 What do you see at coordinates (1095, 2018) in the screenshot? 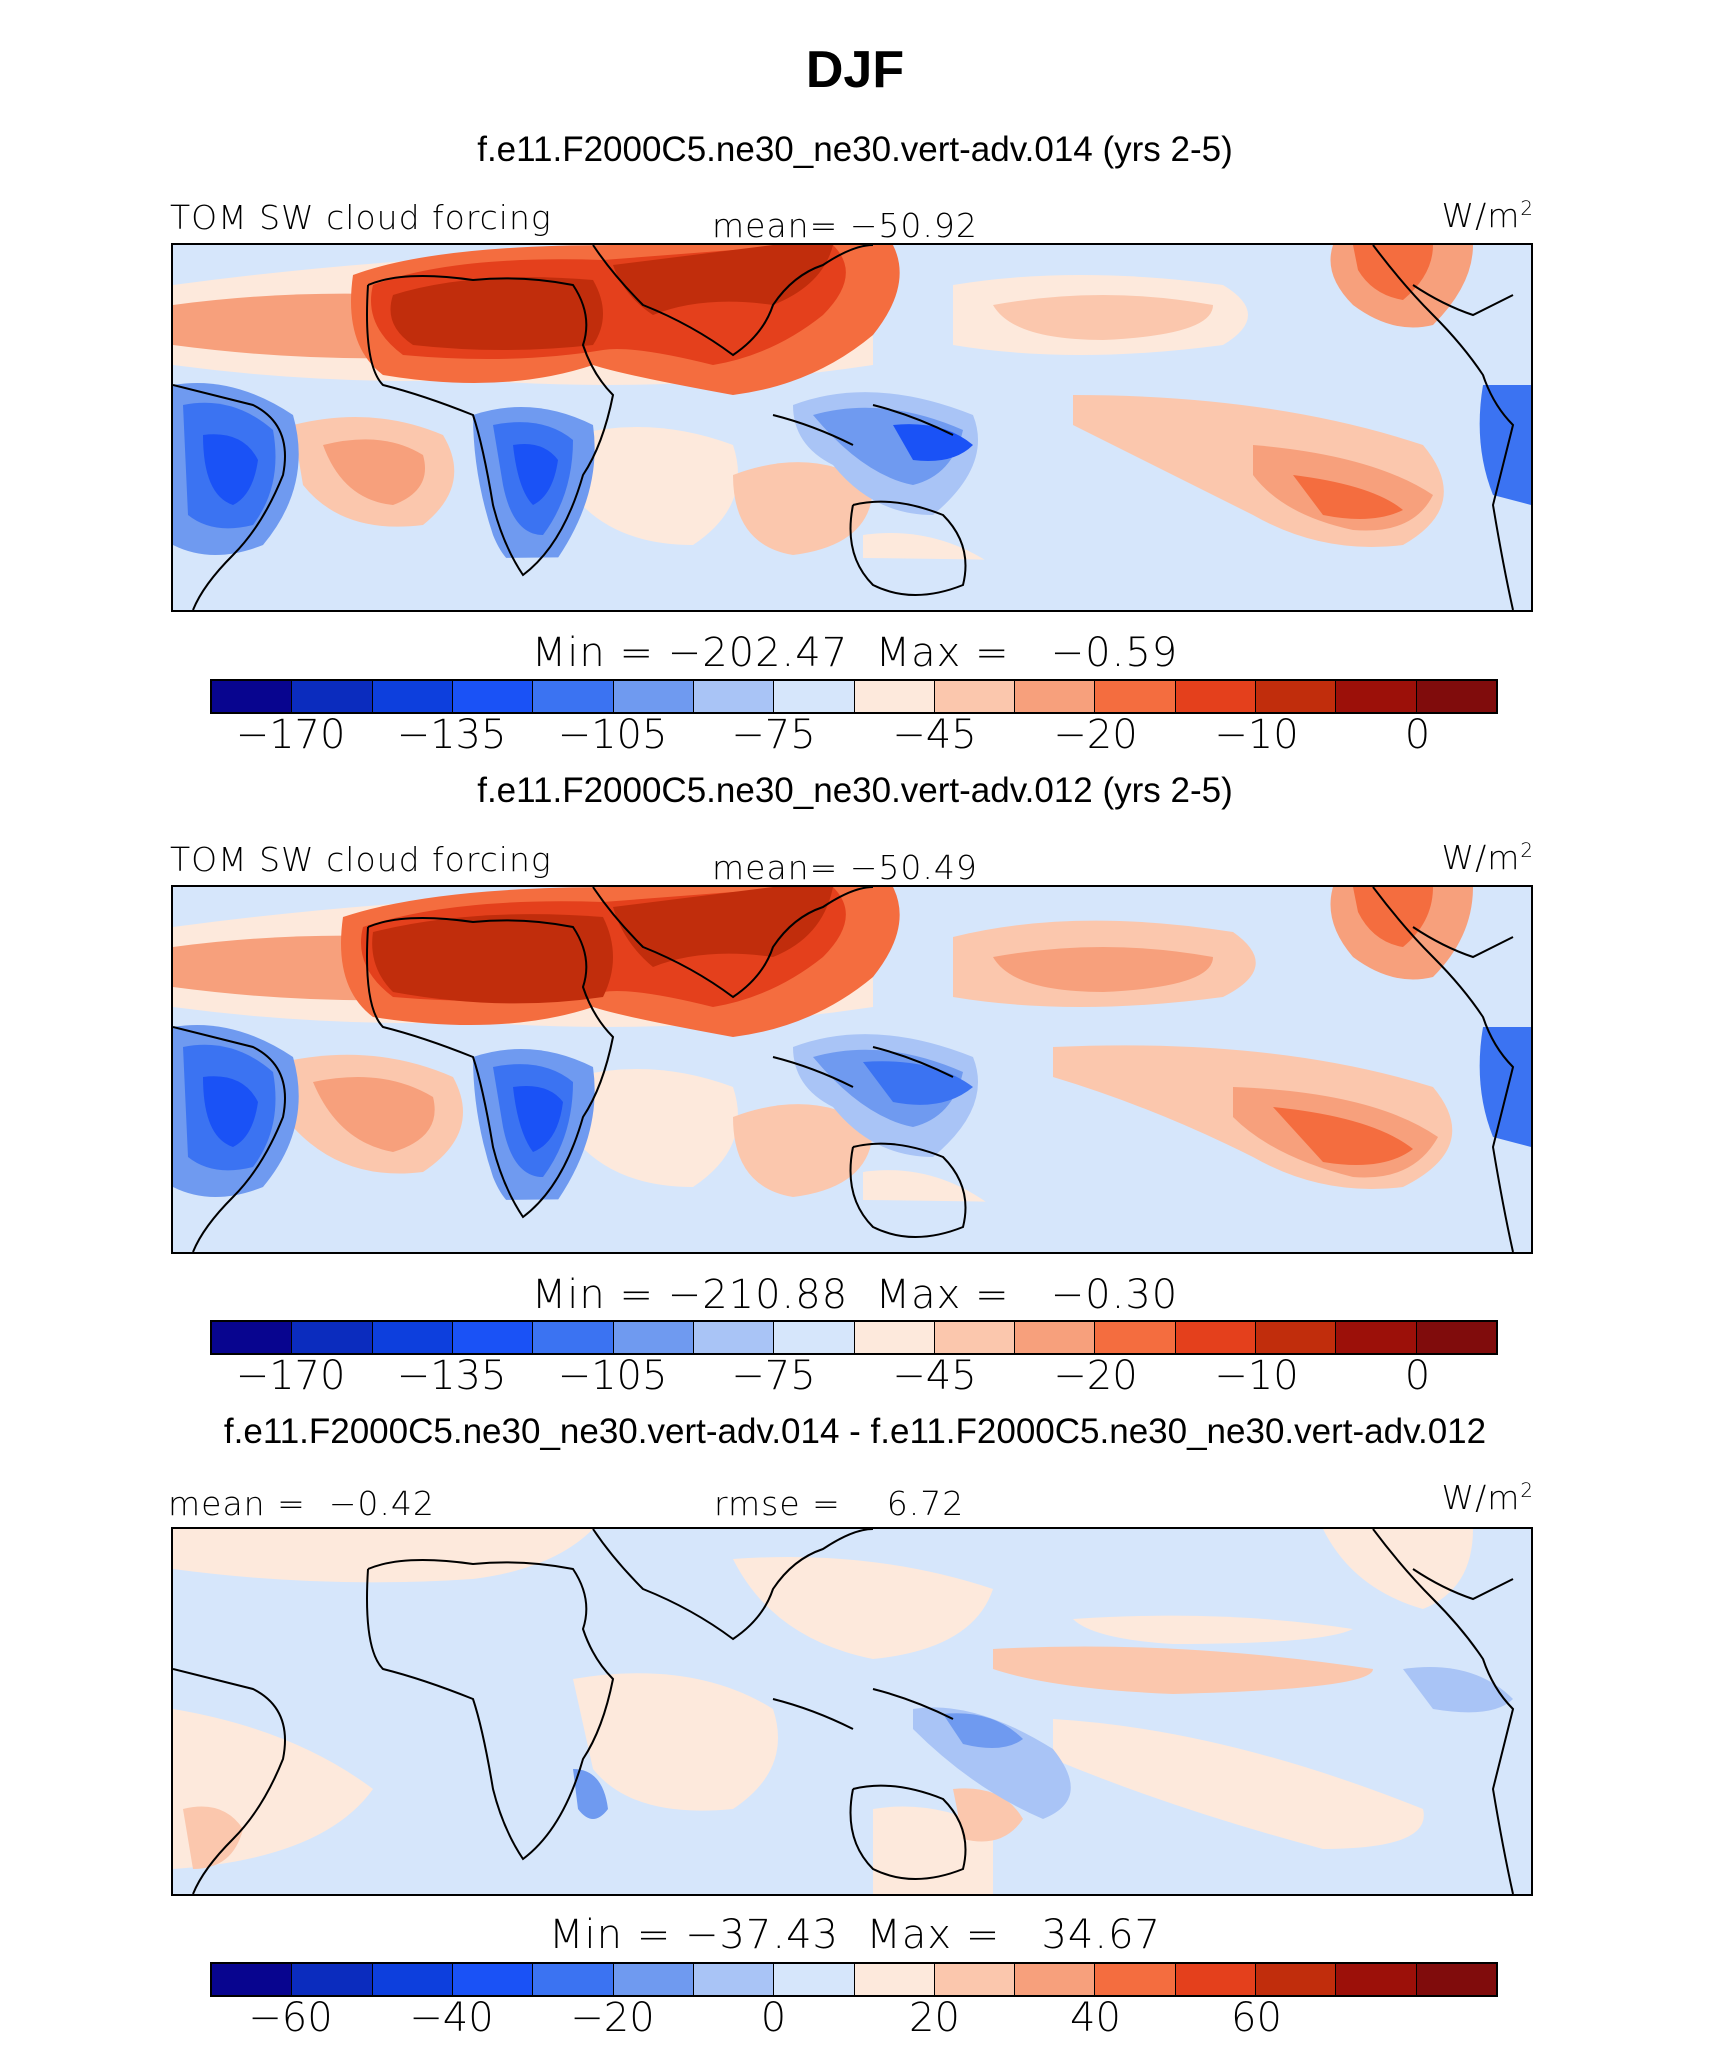
I see `colorbar-tick-label: 40` at bounding box center [1095, 2018].